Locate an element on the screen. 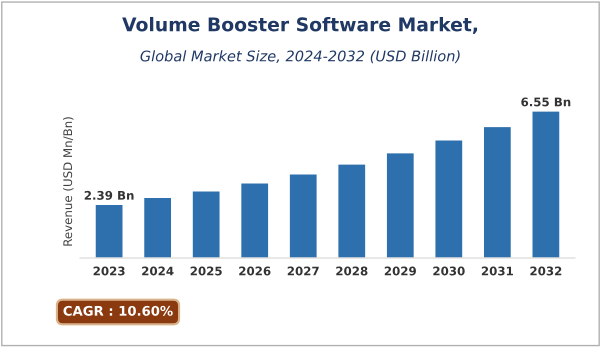 This screenshot has height=347, width=601. x-tick-label: 2029 is located at coordinates (400, 271).